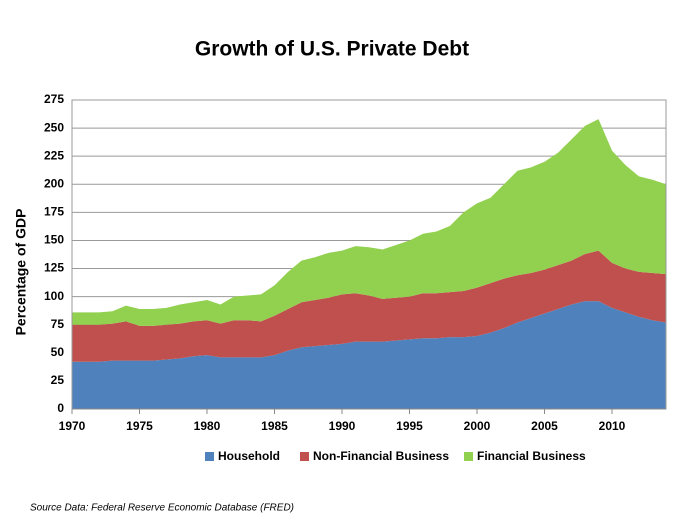 This screenshot has width=700, height=530. Describe the element at coordinates (612, 426) in the screenshot. I see `x-tick-label: 2010` at that location.